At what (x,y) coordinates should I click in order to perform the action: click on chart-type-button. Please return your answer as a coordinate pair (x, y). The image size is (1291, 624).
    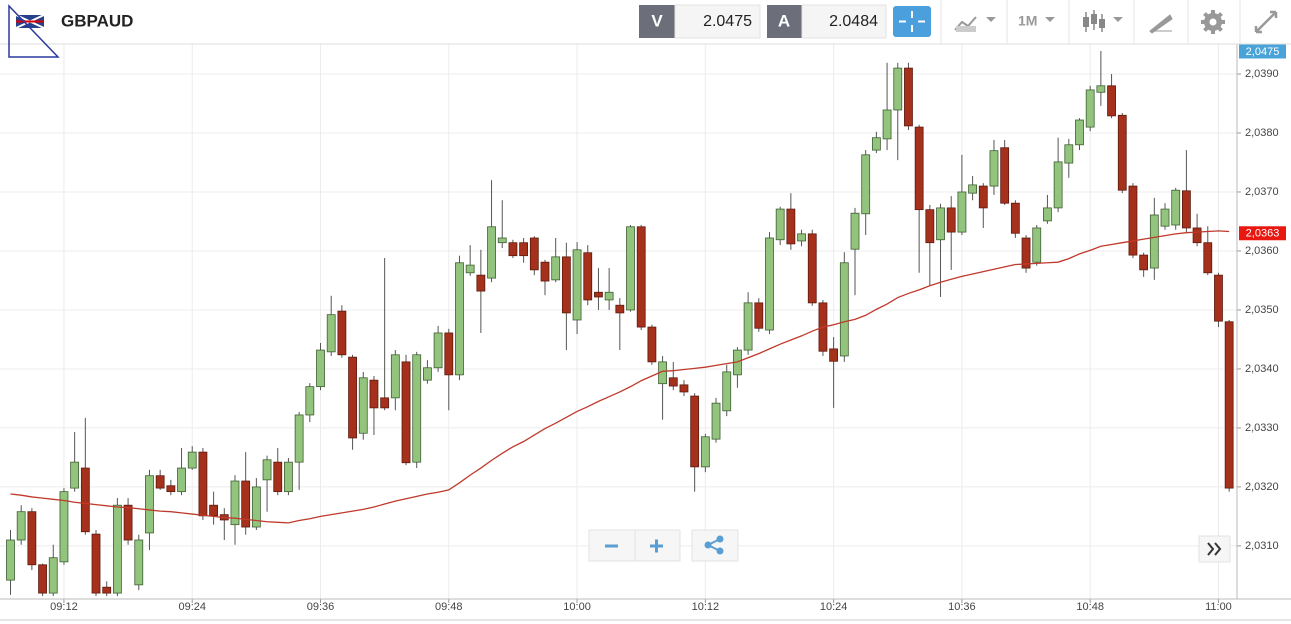
    Looking at the image, I should click on (975, 24).